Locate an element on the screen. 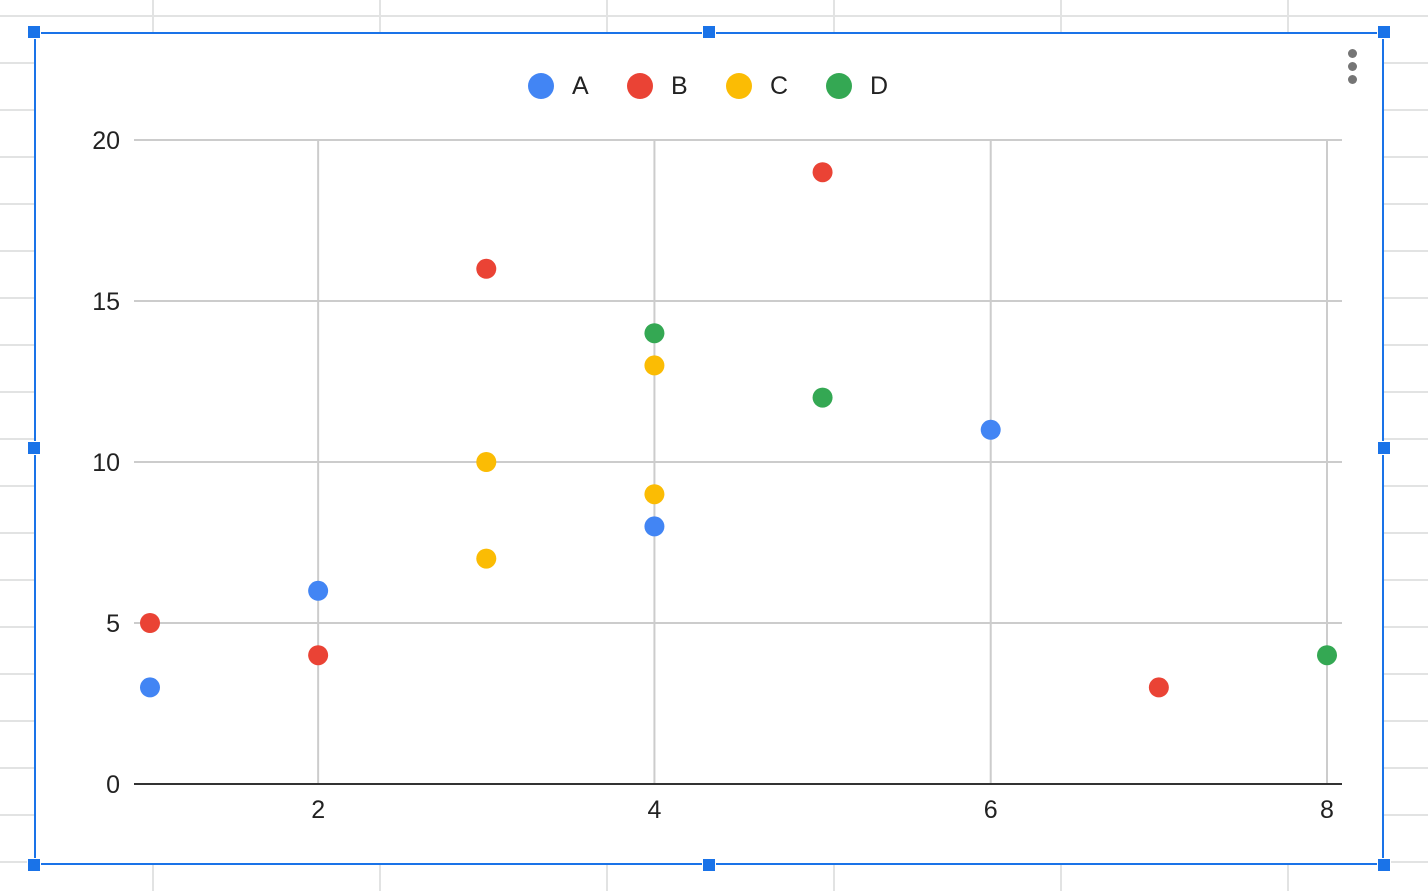 The image size is (1428, 891). y-tick-label: 15 is located at coordinates (106, 302).